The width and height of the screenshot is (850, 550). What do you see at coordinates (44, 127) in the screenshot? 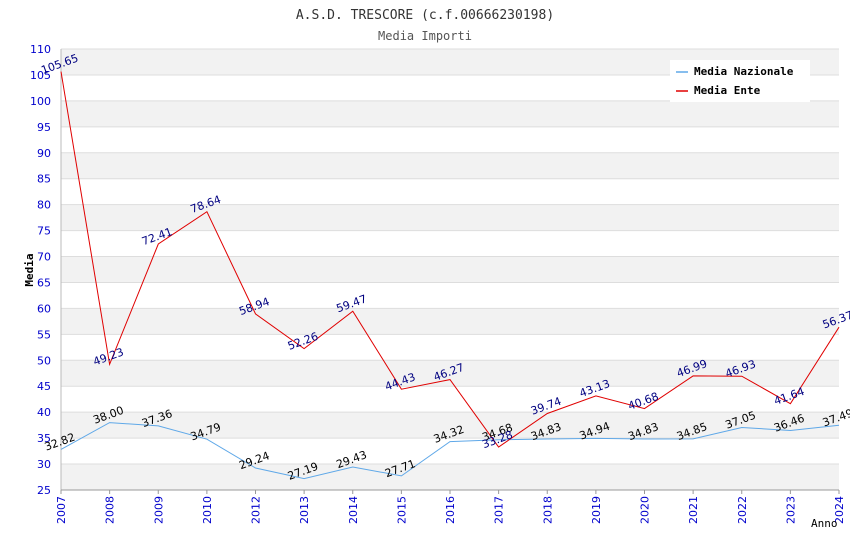
I see `y-tick-label: 95` at bounding box center [44, 127].